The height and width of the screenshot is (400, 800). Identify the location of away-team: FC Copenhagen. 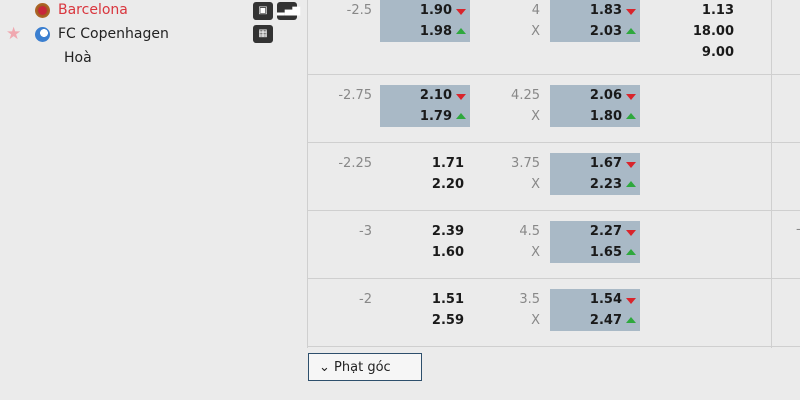
(113, 34).